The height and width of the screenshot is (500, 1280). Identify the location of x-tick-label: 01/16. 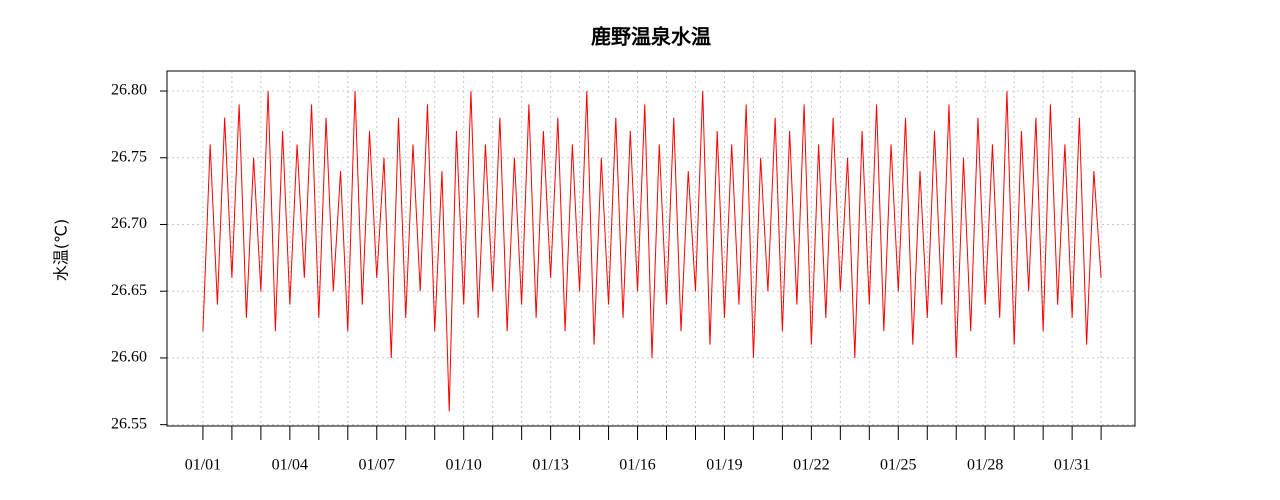
(637, 465).